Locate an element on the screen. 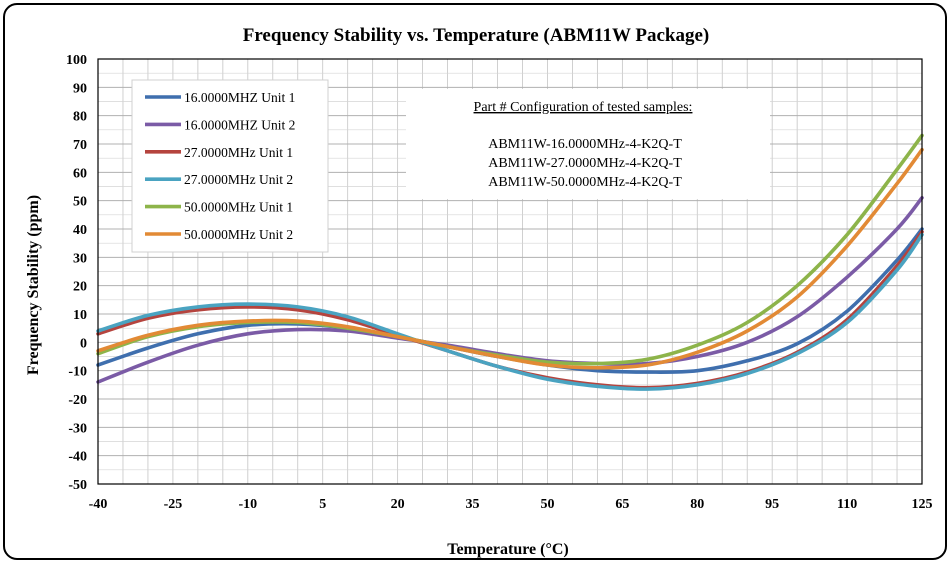 This screenshot has height=565, width=952. x-tick-label: 50 is located at coordinates (547, 504).